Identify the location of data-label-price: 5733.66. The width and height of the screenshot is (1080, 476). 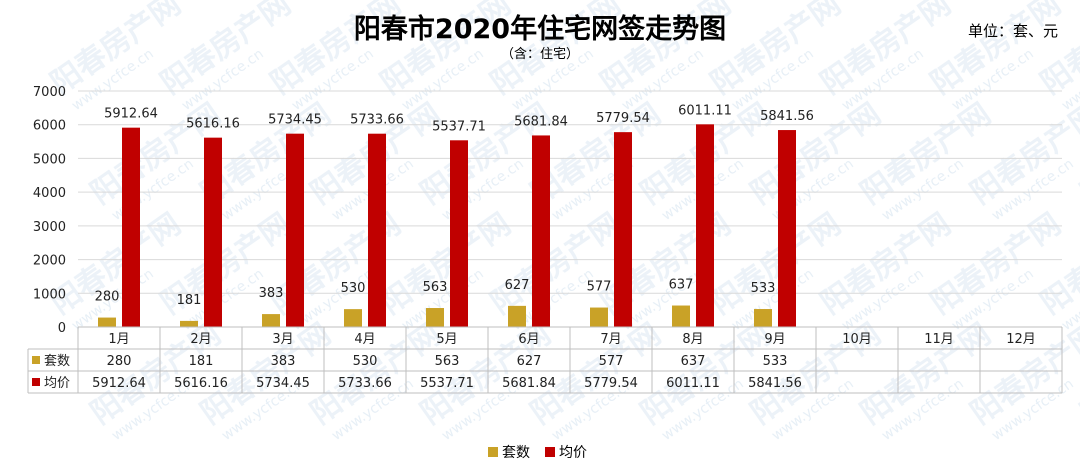
(377, 120).